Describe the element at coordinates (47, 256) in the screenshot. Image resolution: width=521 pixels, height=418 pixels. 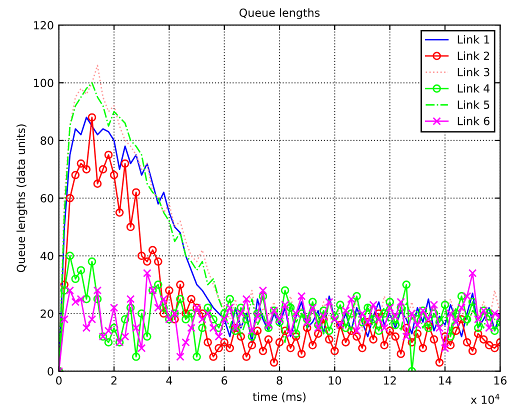
I see `y-tick-label: 40` at that location.